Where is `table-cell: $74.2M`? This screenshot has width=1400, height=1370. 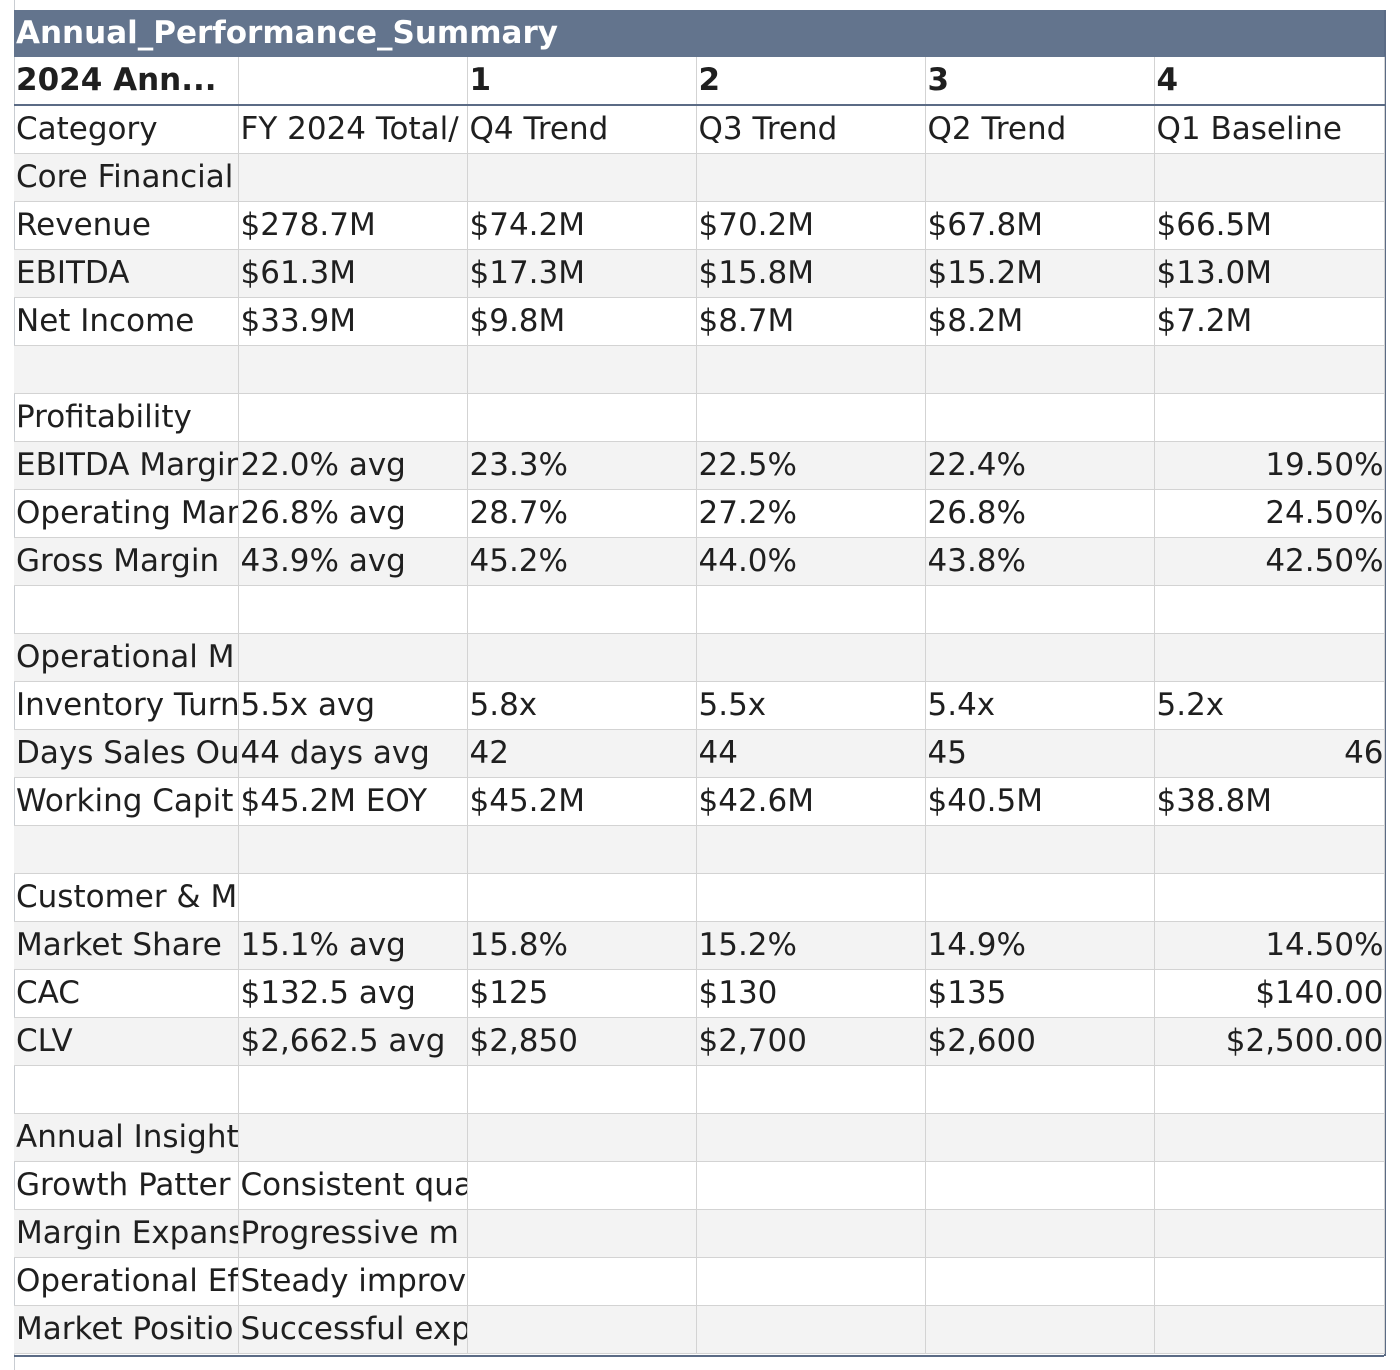
table-cell: $74.2M is located at coordinates (582, 225).